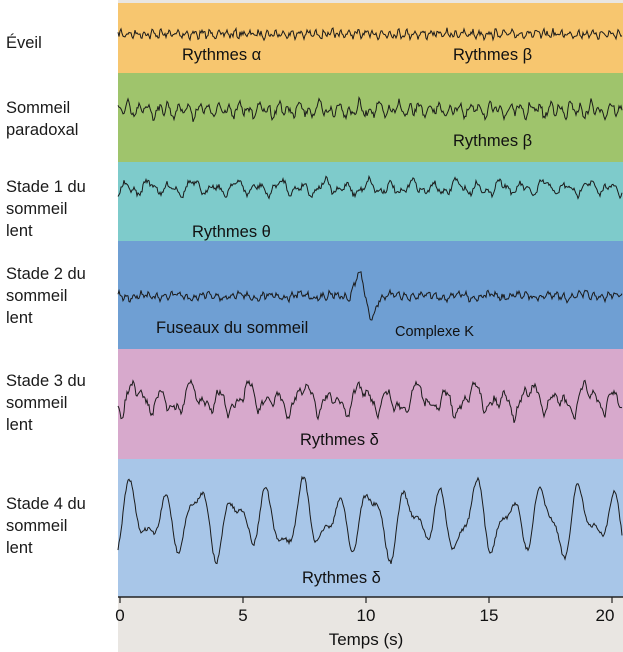 This screenshot has height=652, width=623. What do you see at coordinates (366, 639) in the screenshot?
I see `x-axis-title: Temps (s)` at bounding box center [366, 639].